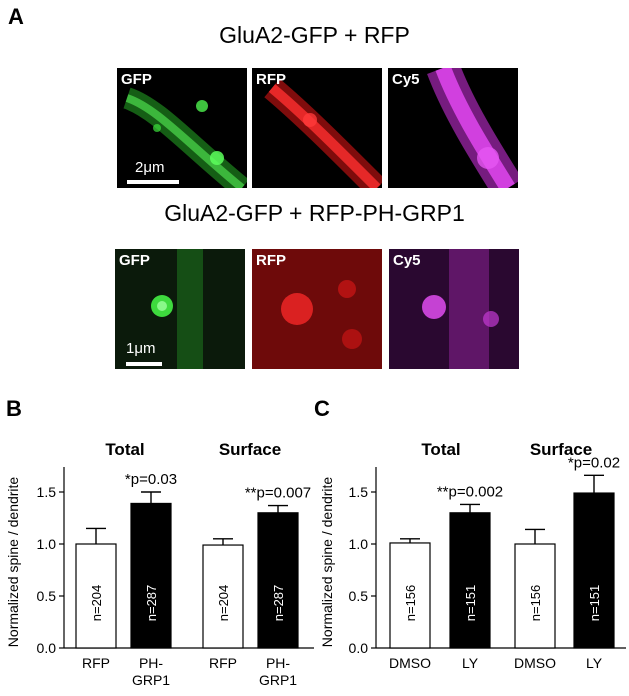 This screenshot has height=696, width=629. What do you see at coordinates (440, 449) in the screenshot?
I see `chart-c-group-total: Total` at bounding box center [440, 449].